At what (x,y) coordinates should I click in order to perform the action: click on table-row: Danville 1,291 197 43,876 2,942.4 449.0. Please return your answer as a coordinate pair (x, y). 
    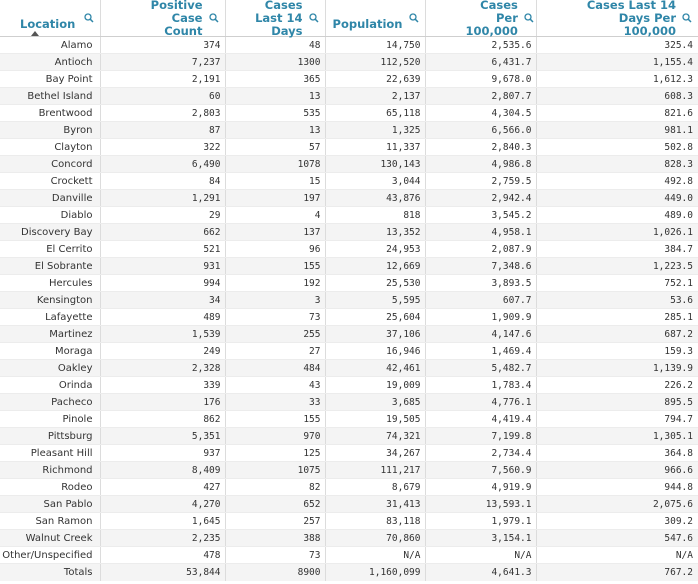
    Looking at the image, I should click on (349, 198).